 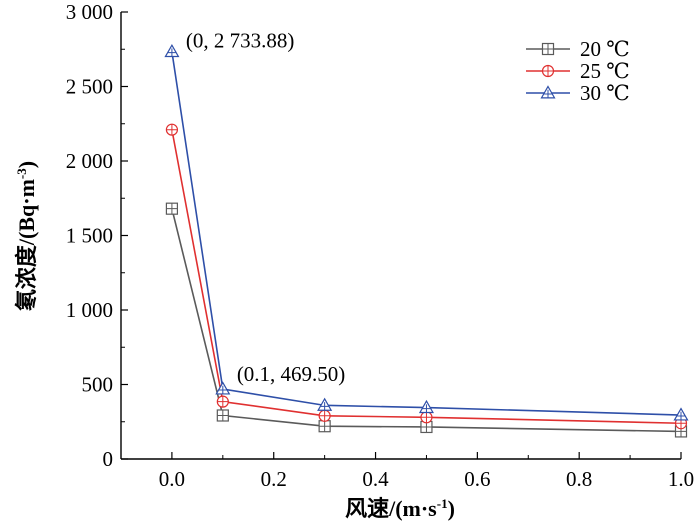 What do you see at coordinates (605, 49) in the screenshot?
I see `legend-label: 20 ℃` at bounding box center [605, 49].